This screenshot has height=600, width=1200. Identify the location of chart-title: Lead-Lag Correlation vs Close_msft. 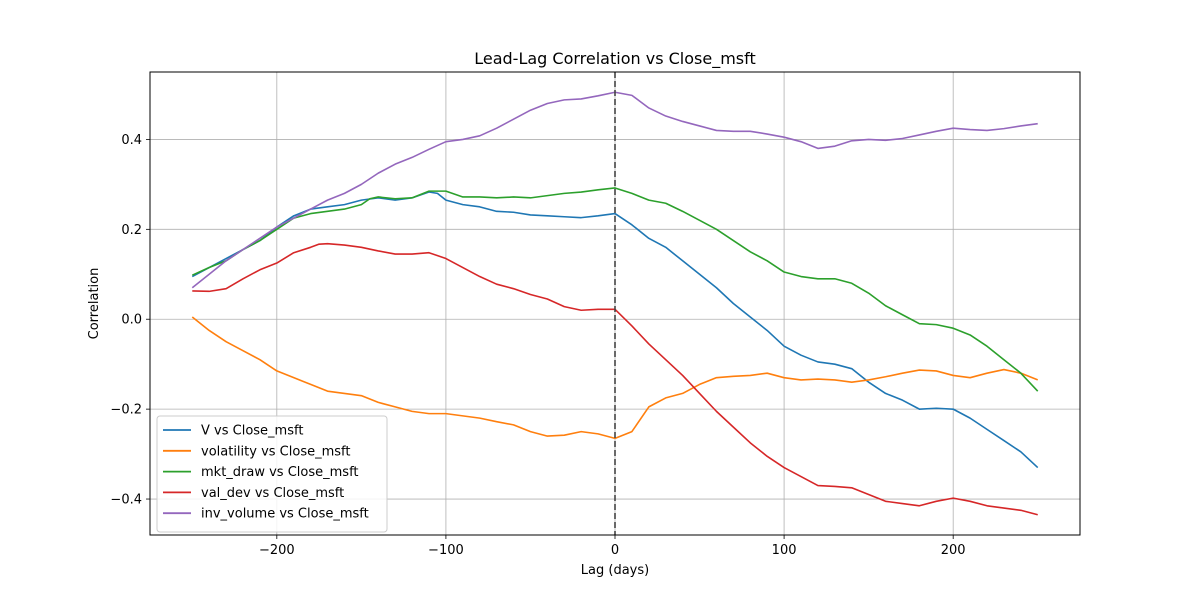
(615, 59).